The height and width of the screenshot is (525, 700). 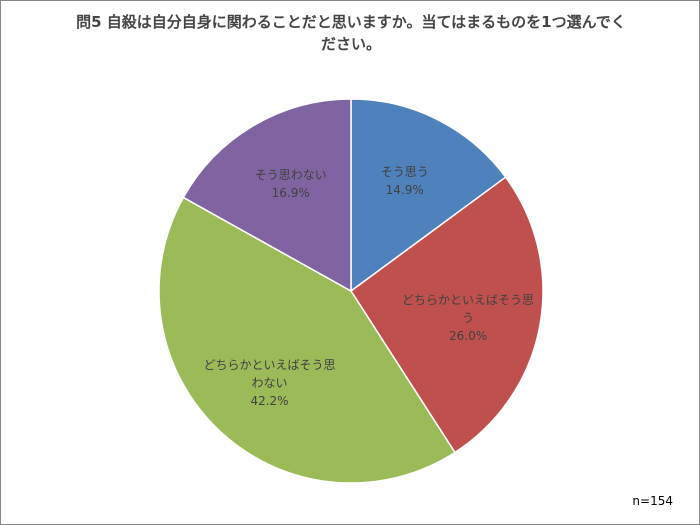 I want to click on category-label: そう思う, so click(x=404, y=171).